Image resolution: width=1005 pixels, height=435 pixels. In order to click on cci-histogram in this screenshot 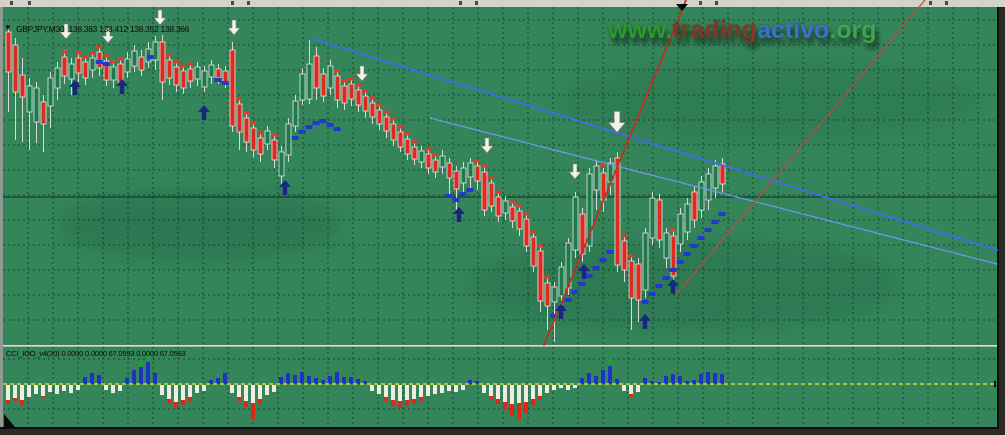, I will do `click(365, 386)`.